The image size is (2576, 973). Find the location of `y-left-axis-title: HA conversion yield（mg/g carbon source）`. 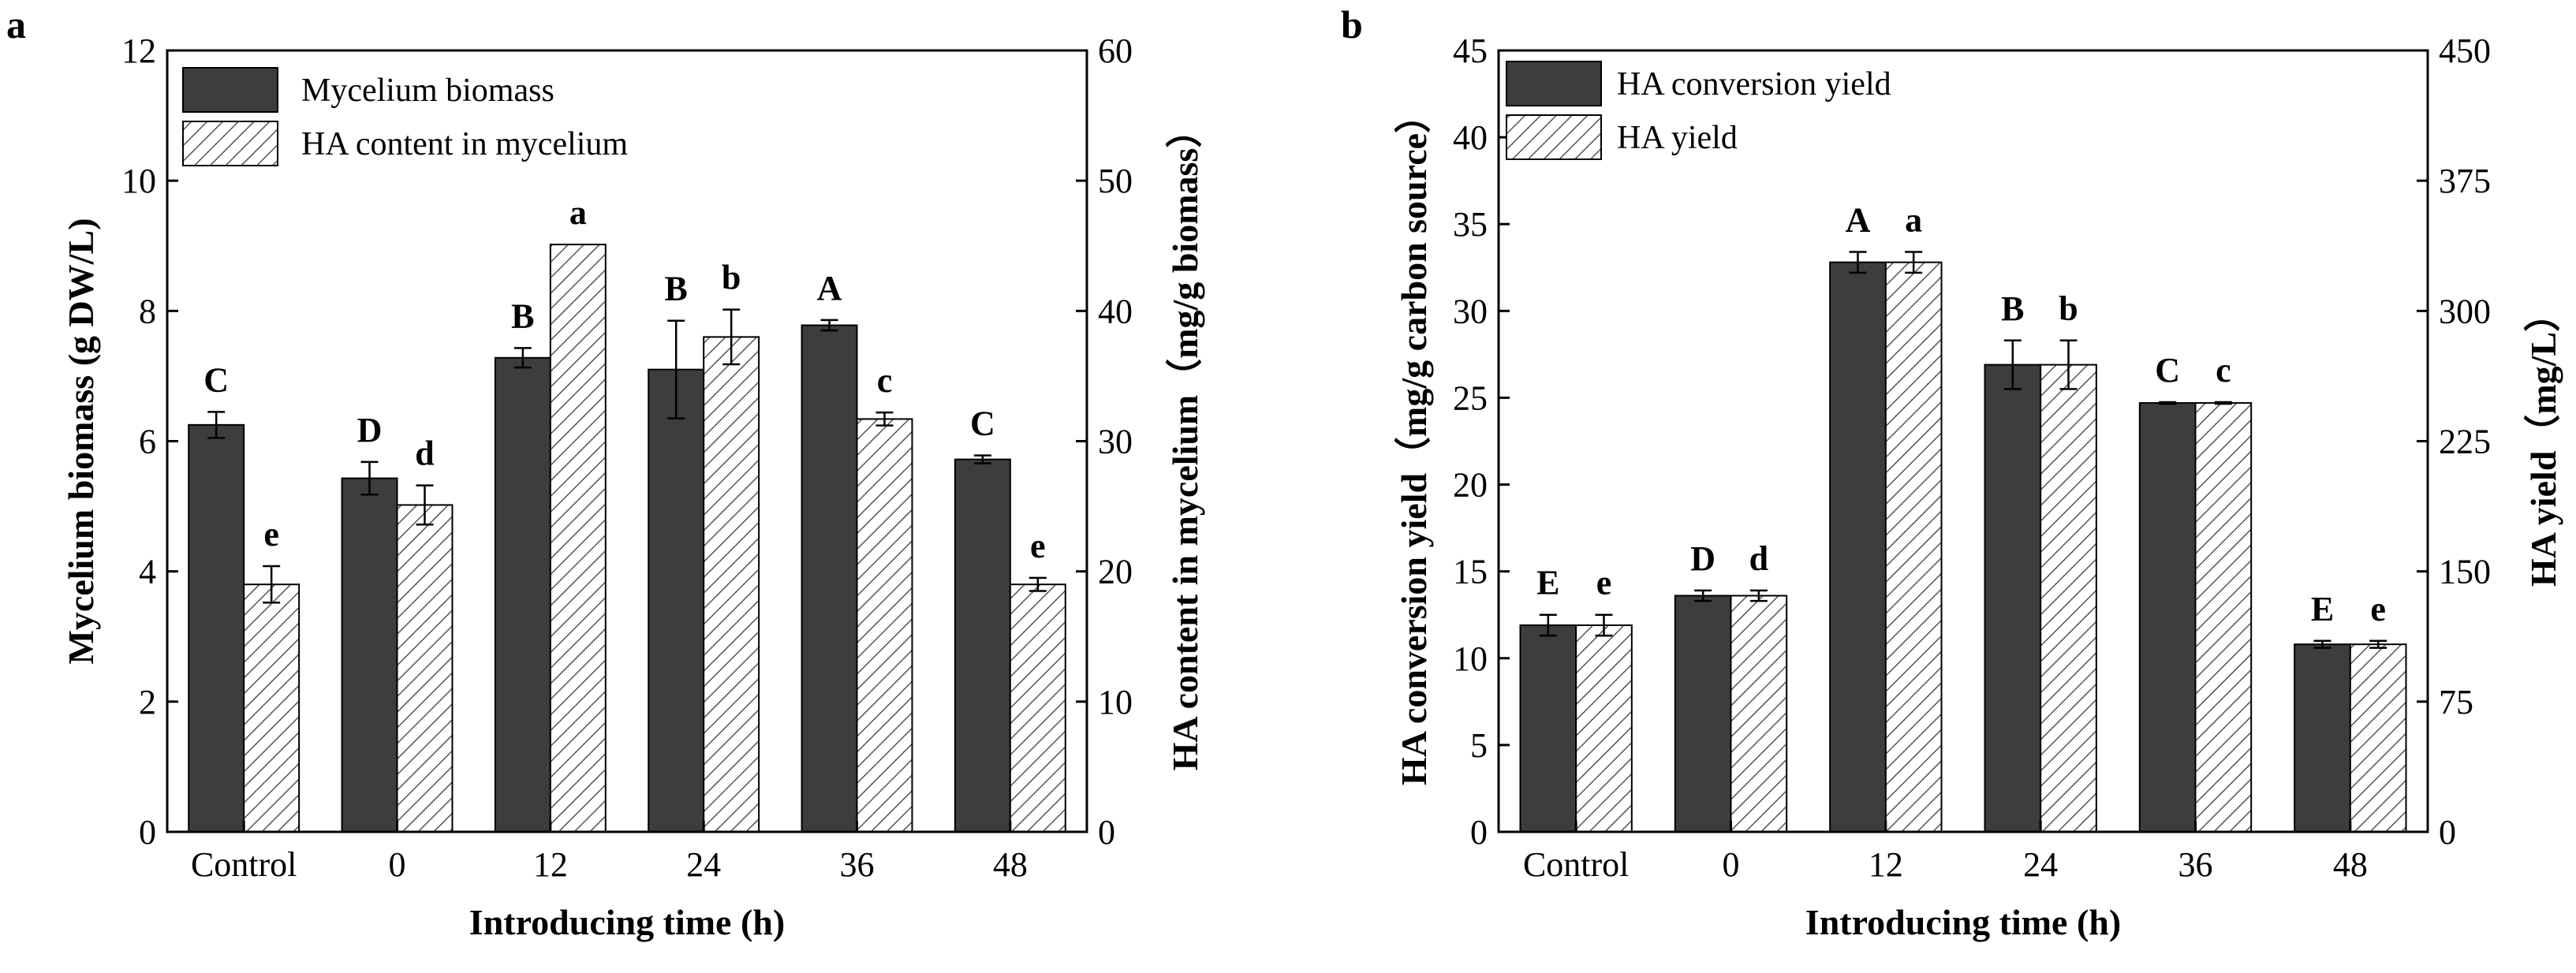

y-left-axis-title: HA conversion yield（mg/g carbon source） is located at coordinates (1414, 441).